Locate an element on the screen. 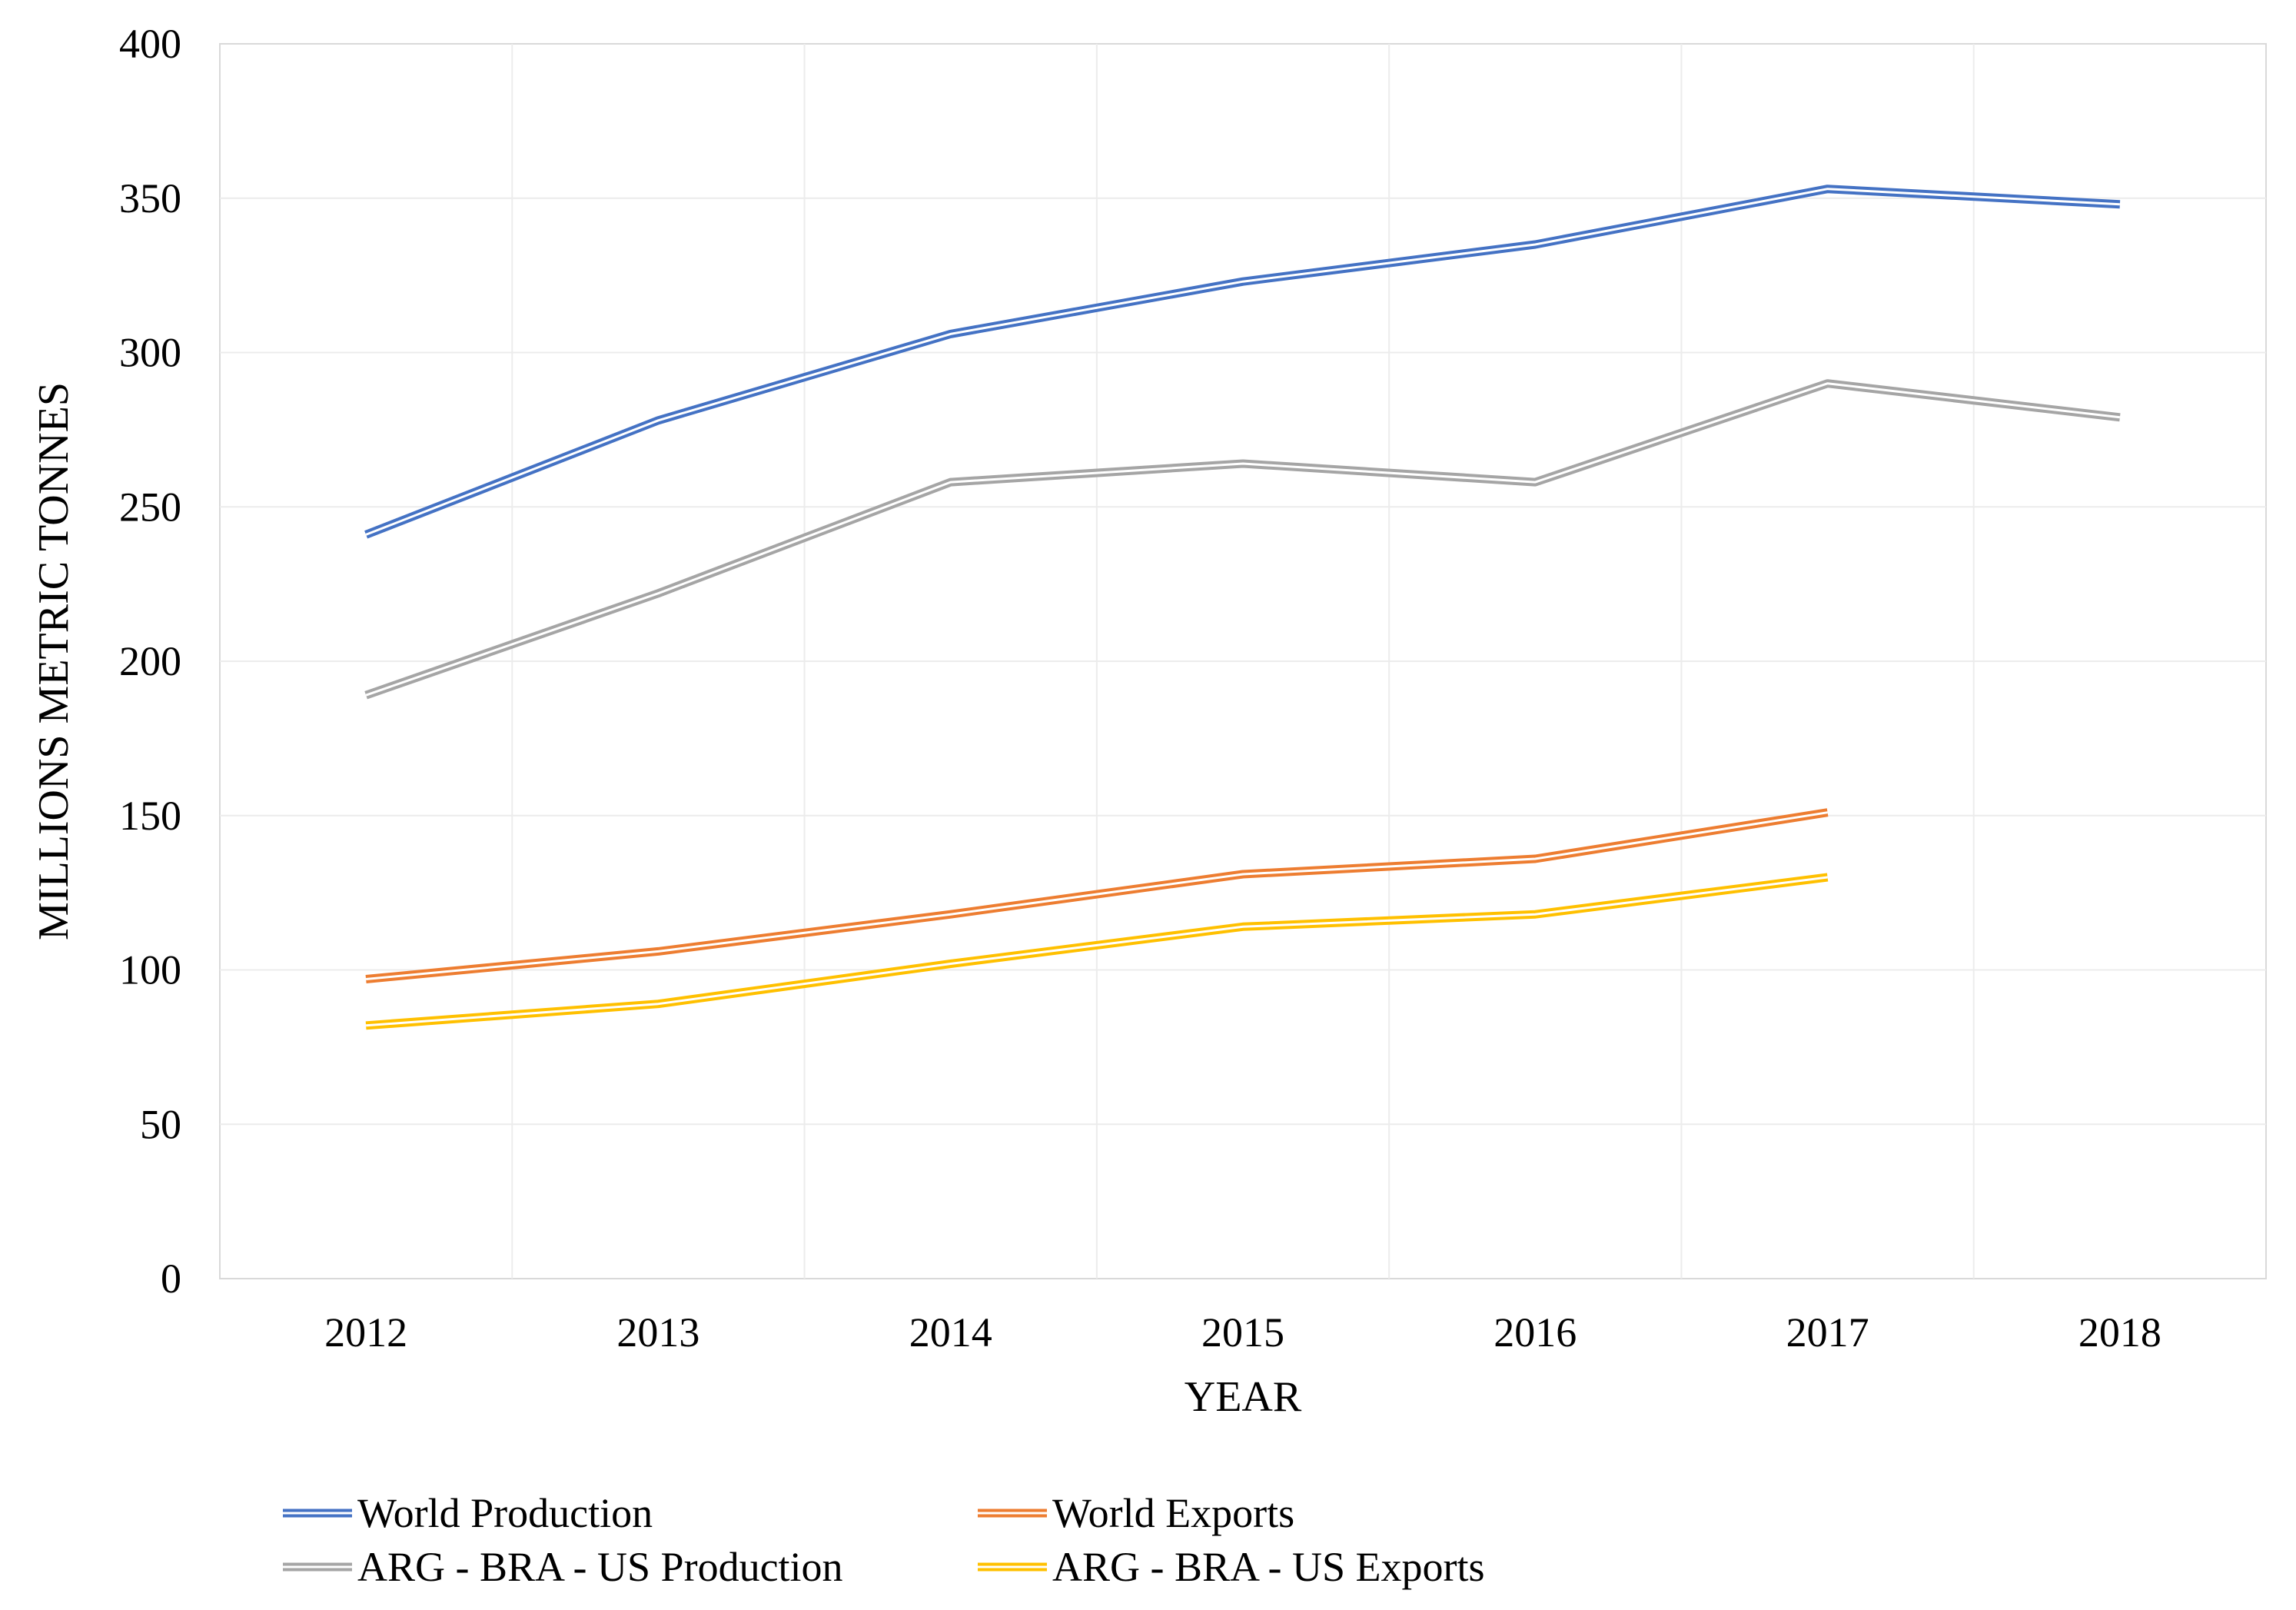 The width and height of the screenshot is (2296, 1610). legend-entry-arg-bra-us-production: ARG - BRA - US Production is located at coordinates (563, 1567).